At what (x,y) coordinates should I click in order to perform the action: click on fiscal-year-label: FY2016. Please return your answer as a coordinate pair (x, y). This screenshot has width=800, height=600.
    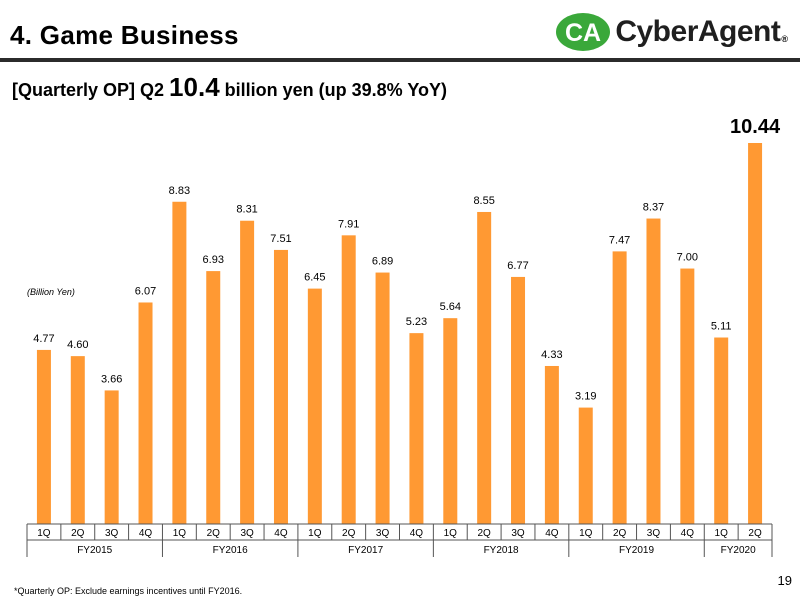
    Looking at the image, I should click on (230, 550).